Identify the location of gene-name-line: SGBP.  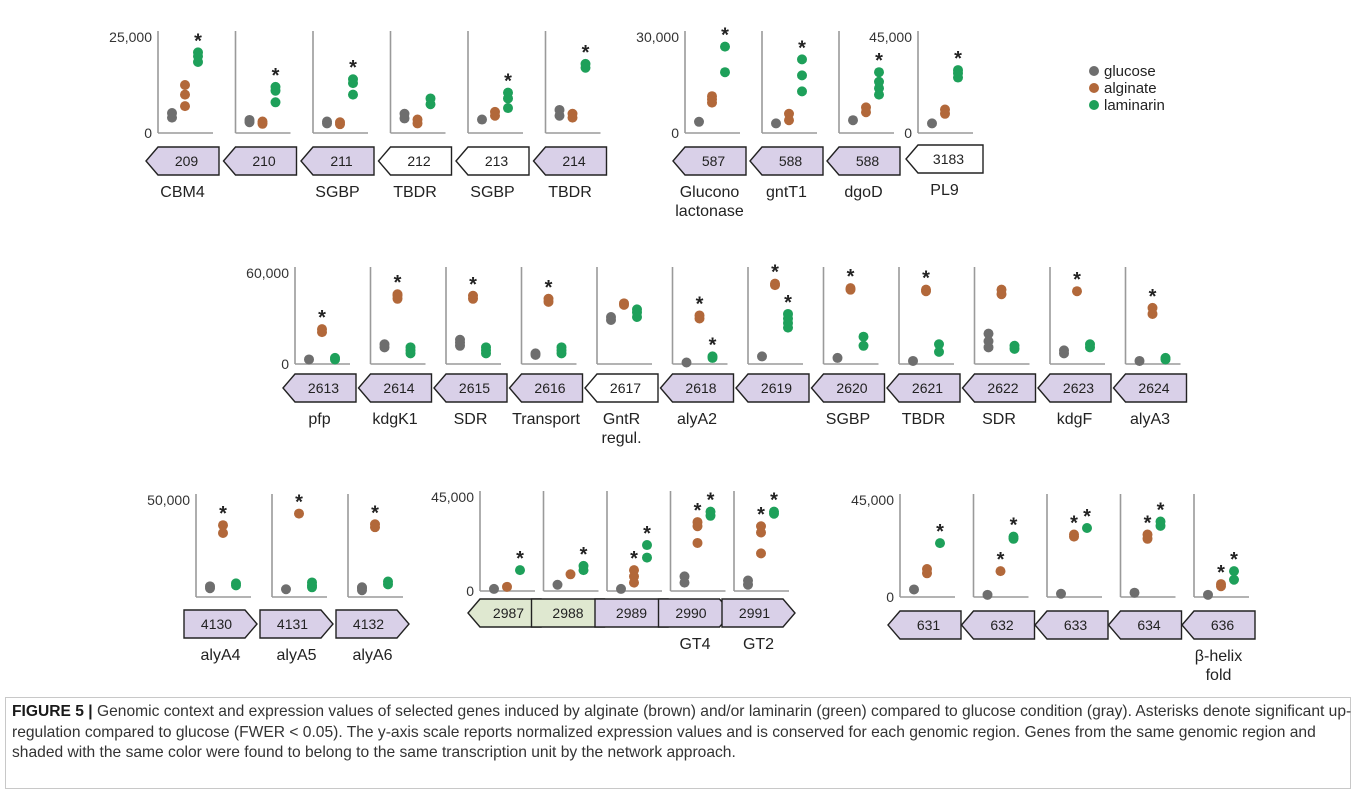
(492, 192).